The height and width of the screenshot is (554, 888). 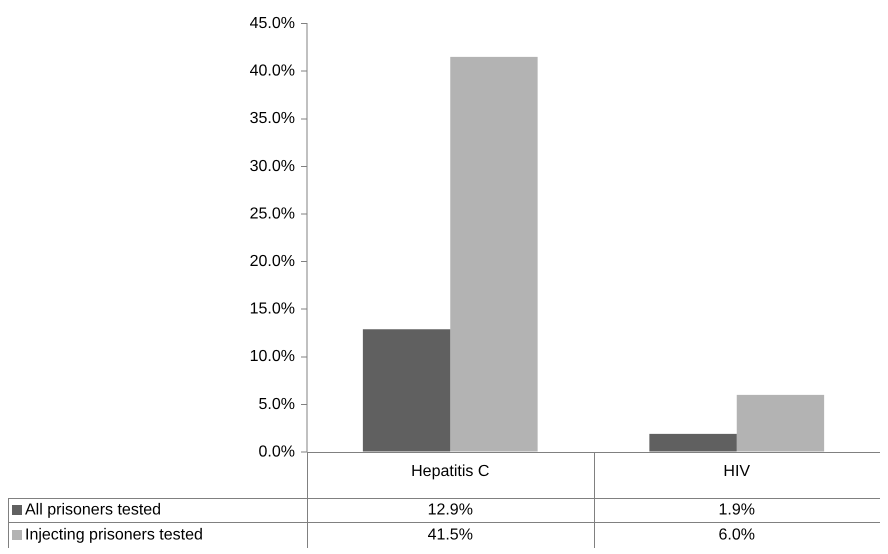 I want to click on y-tick-label: 20.0%, so click(x=272, y=261).